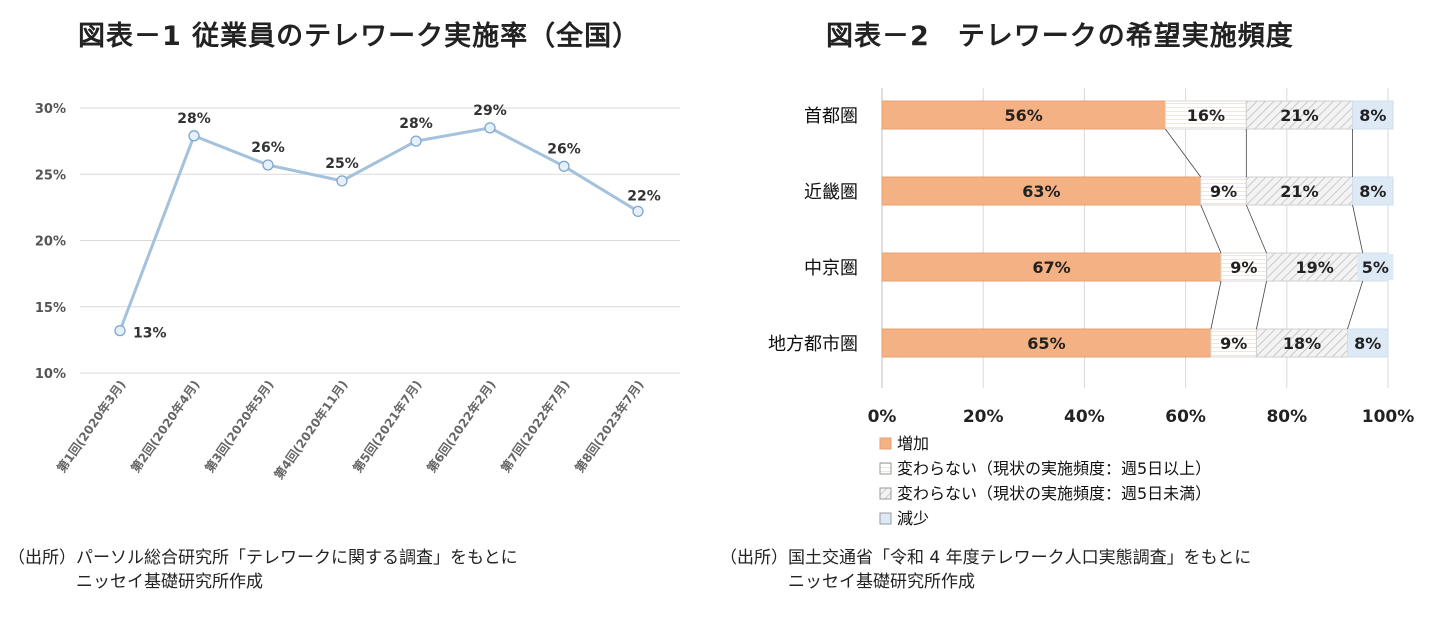 The height and width of the screenshot is (624, 1439). Describe the element at coordinates (644, 196) in the screenshot. I see `data-label: 22%` at that location.